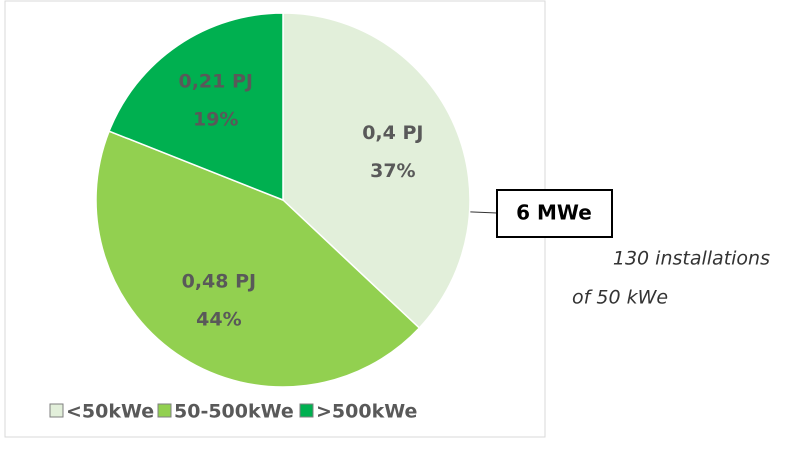  I want to click on annotation-line: of 50 kWe, so click(620, 298).